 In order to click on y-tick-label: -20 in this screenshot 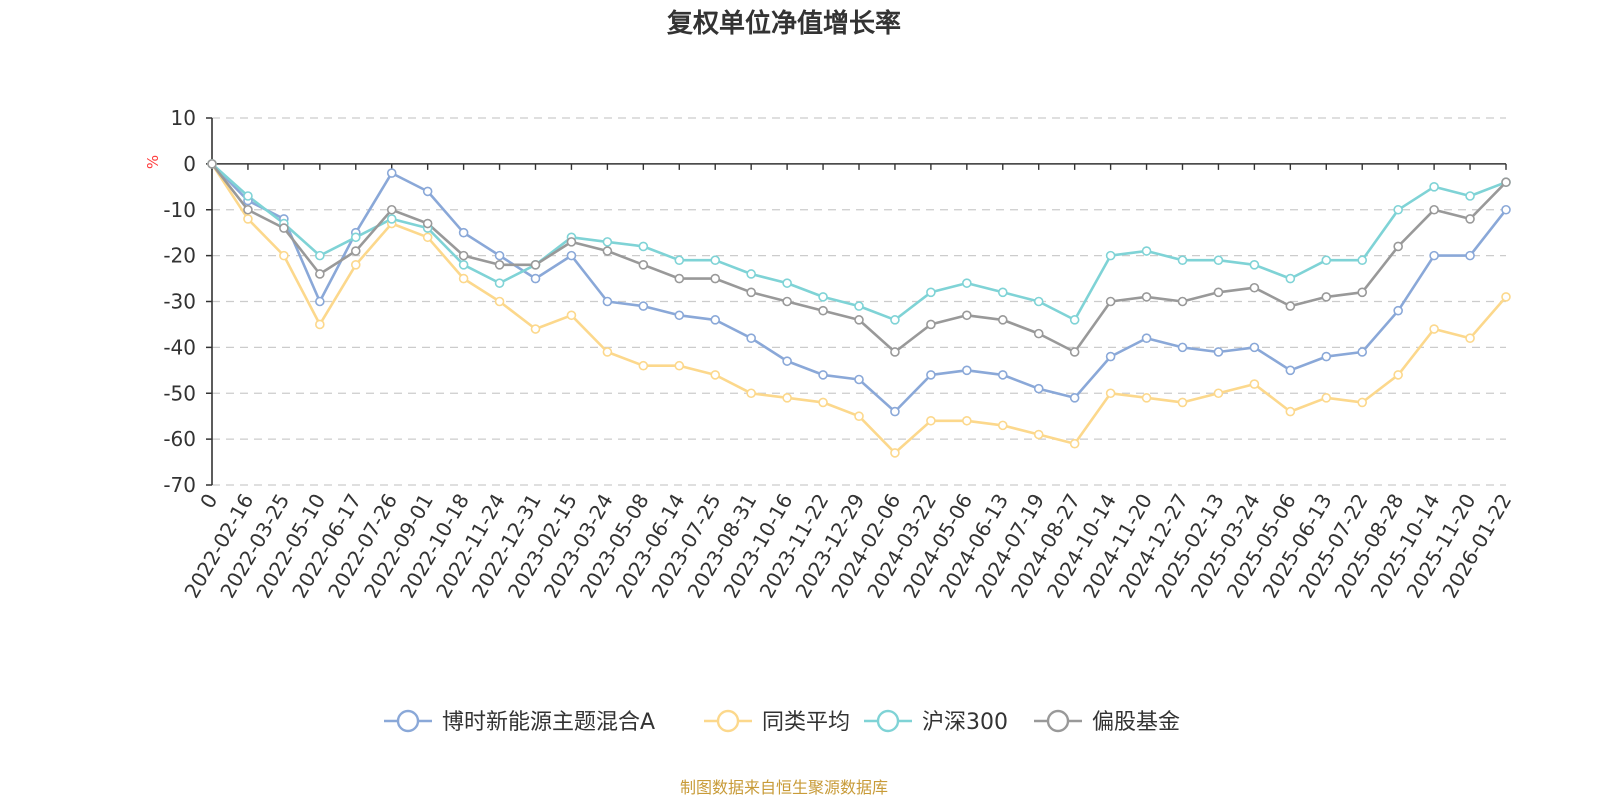, I will do `click(179, 256)`.